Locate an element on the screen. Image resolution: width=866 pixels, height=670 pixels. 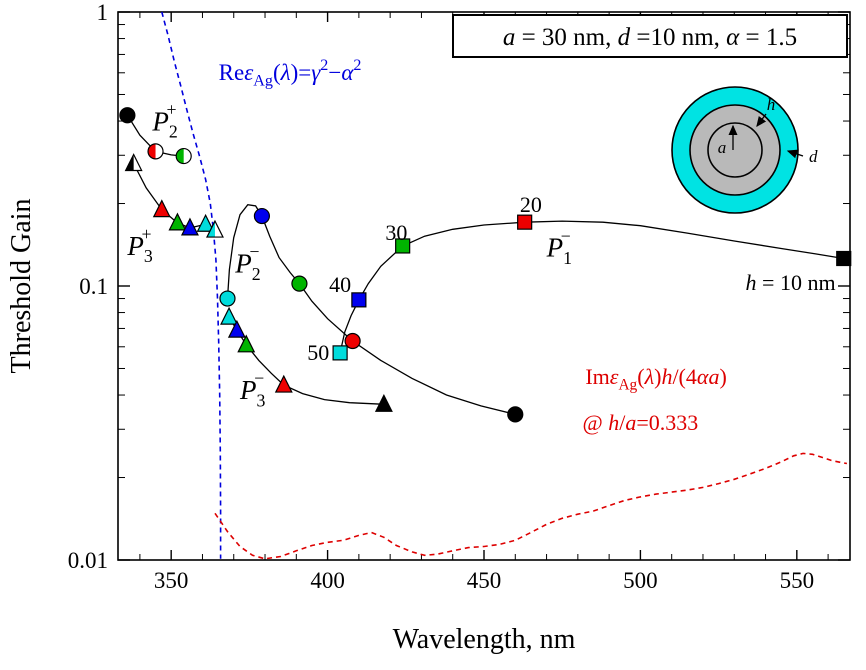
markers-P1-minus is located at coordinates (592, 287).